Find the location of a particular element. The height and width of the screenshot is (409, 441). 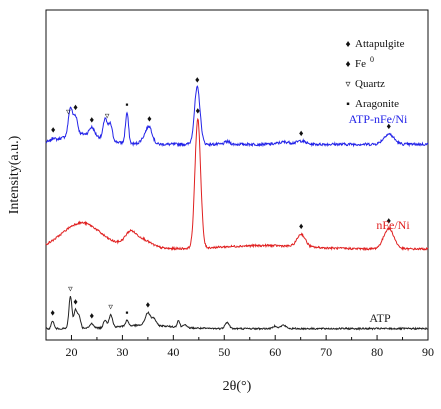

y-axis-title: Intensity(a.u.) is located at coordinates (14, 174).